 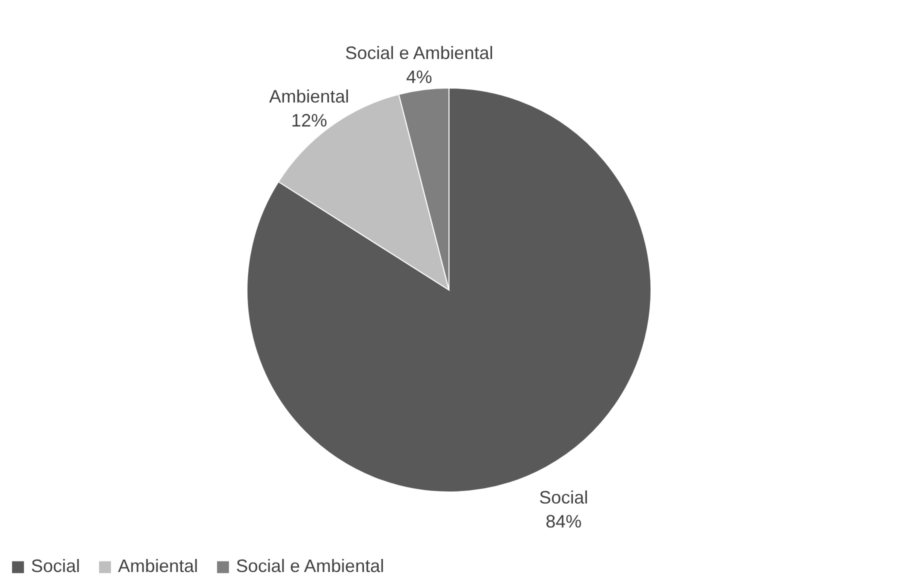 I want to click on slice-label: Social e Ambiental, so click(x=419, y=52).